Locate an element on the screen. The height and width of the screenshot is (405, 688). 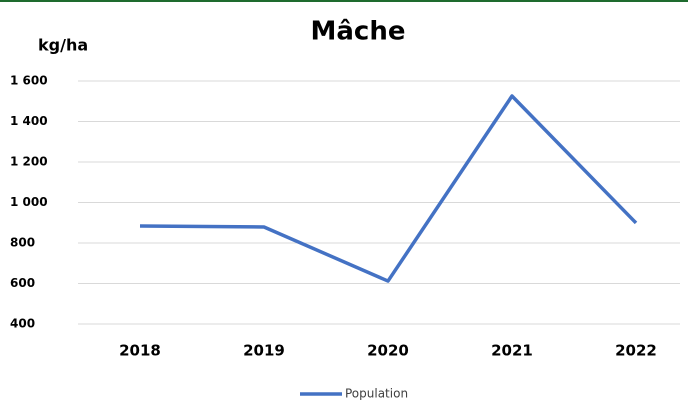
frame-border is located at coordinates (344, 1).